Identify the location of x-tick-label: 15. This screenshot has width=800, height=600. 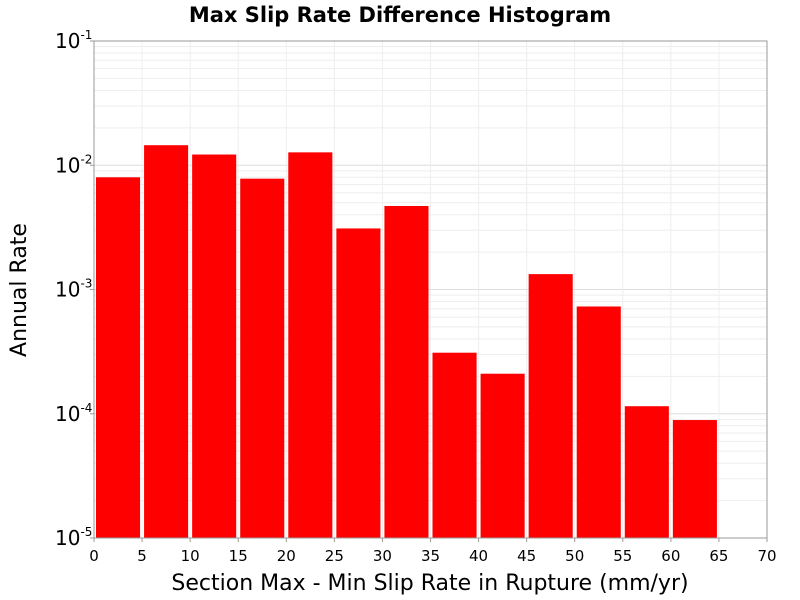
(238, 556).